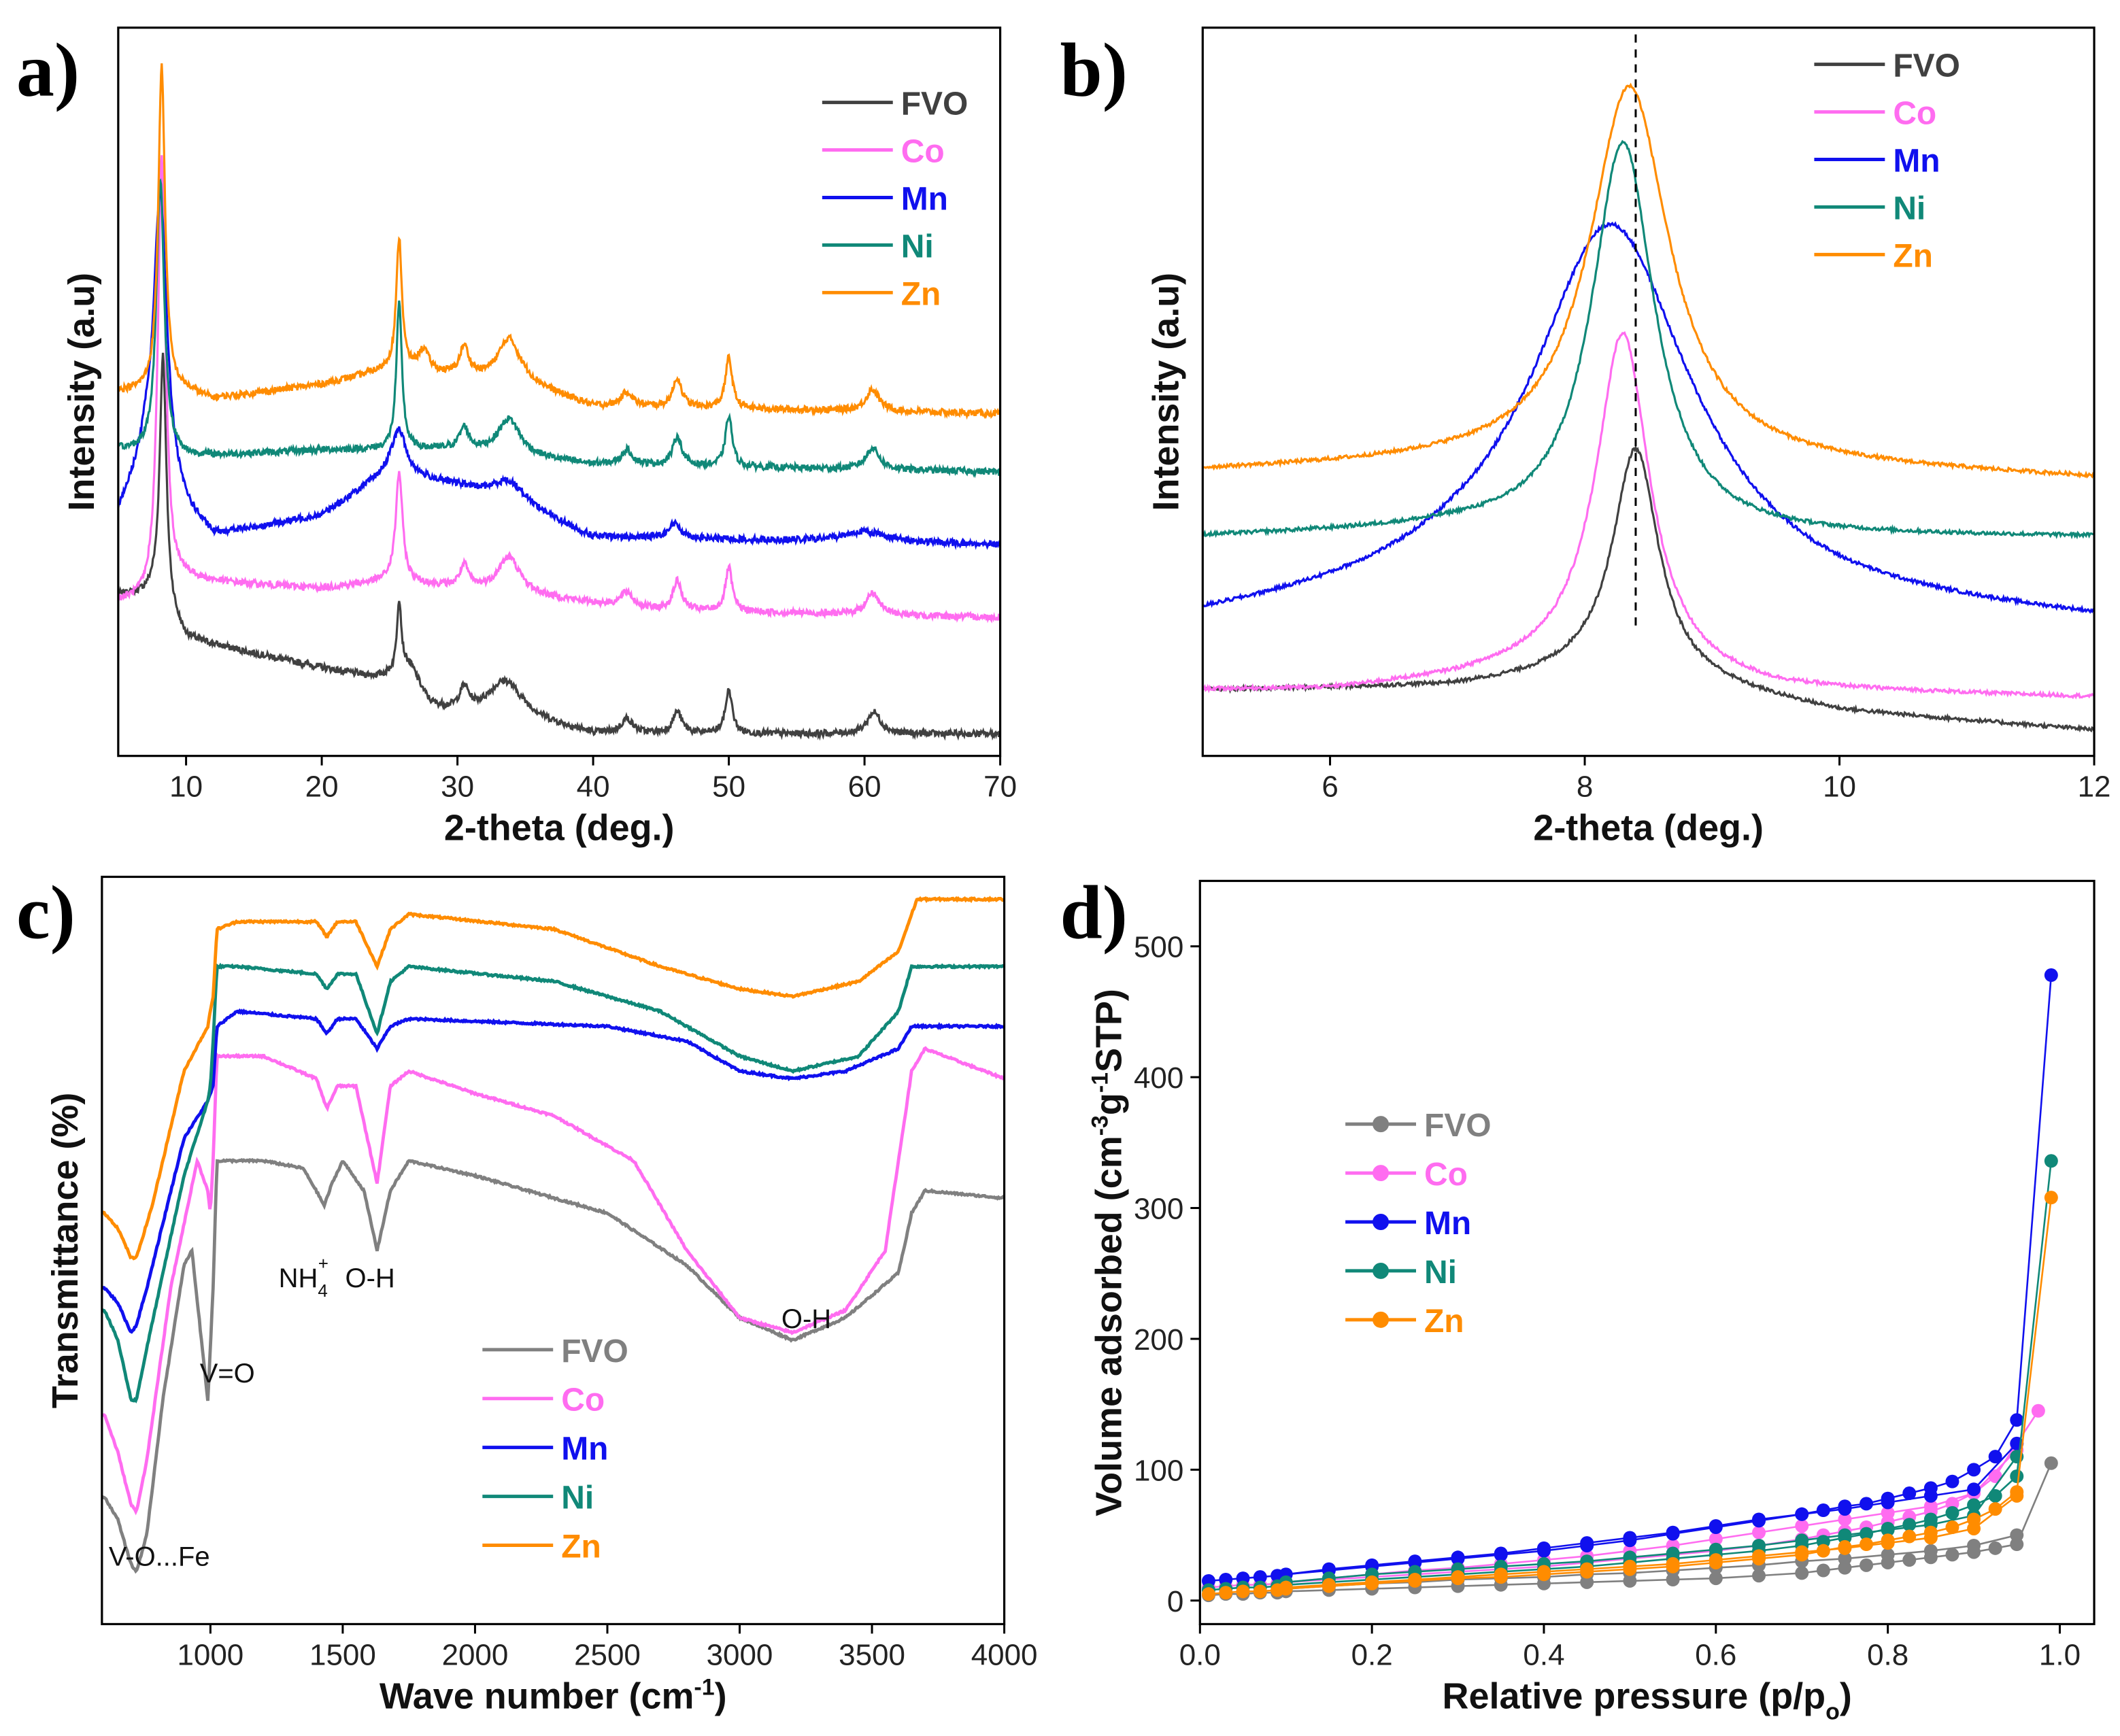 This screenshot has width=2120, height=1736. What do you see at coordinates (1405, 1322) in the screenshot?
I see `legend-item-zn: Zn` at bounding box center [1405, 1322].